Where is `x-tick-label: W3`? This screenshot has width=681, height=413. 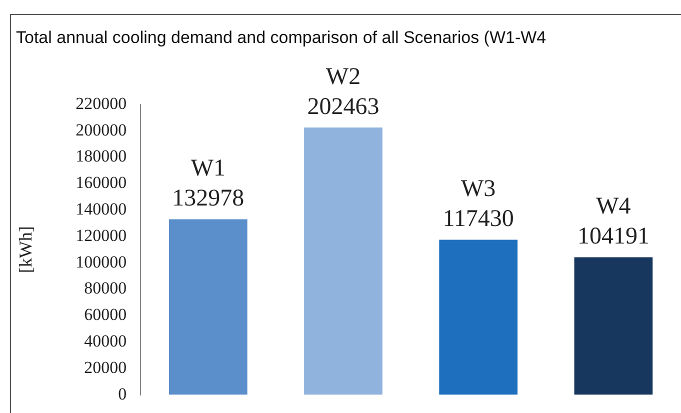
x-tick-label: W3 is located at coordinates (478, 189).